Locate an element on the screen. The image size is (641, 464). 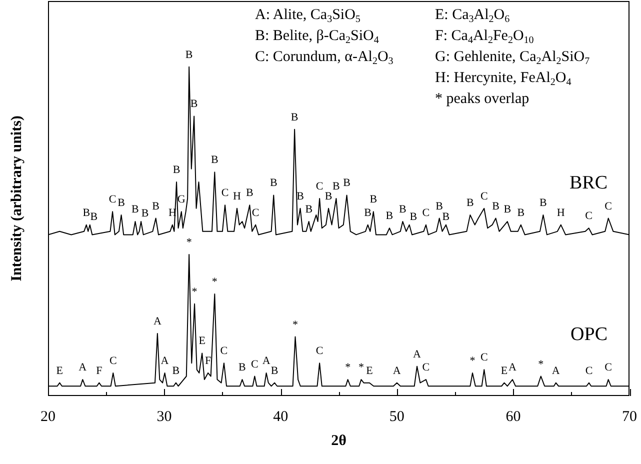
text: F: Ca$_{4}$Al$_{2}$Fe$_{2}$O$_{10}$ is located at coordinates (484, 37).